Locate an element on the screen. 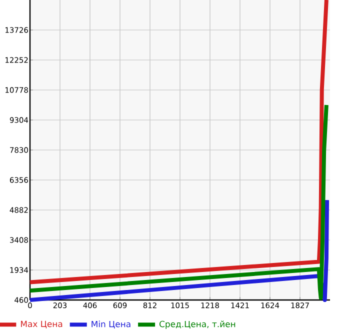 The image size is (345, 335). legend-label: Min Цена is located at coordinates (111, 324).